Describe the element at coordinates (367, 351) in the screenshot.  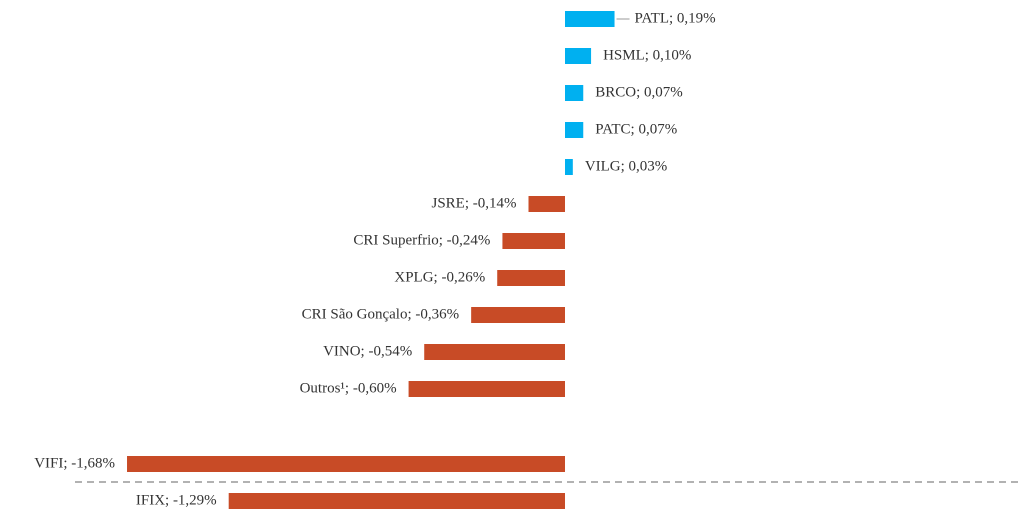
I see `data-label: VINO; -0,54%` at that location.